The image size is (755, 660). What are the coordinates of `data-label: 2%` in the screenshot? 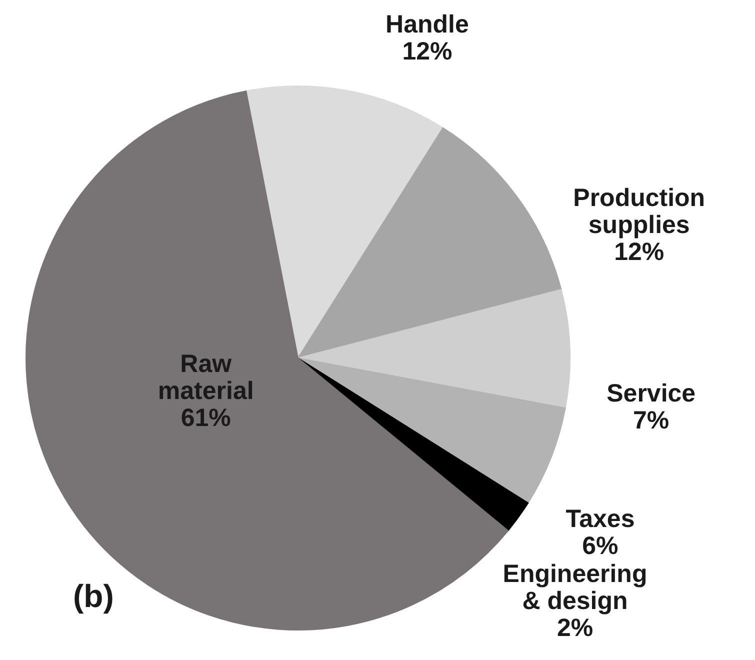 It's located at (575, 628).